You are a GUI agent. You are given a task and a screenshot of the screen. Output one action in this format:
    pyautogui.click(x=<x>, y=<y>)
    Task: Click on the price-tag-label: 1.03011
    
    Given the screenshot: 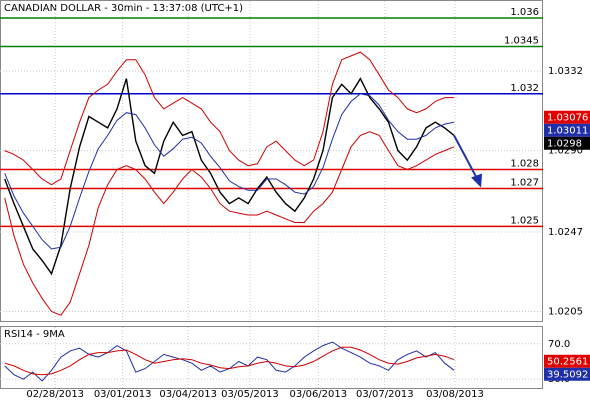 What is the action you would take?
    pyautogui.click(x=567, y=130)
    